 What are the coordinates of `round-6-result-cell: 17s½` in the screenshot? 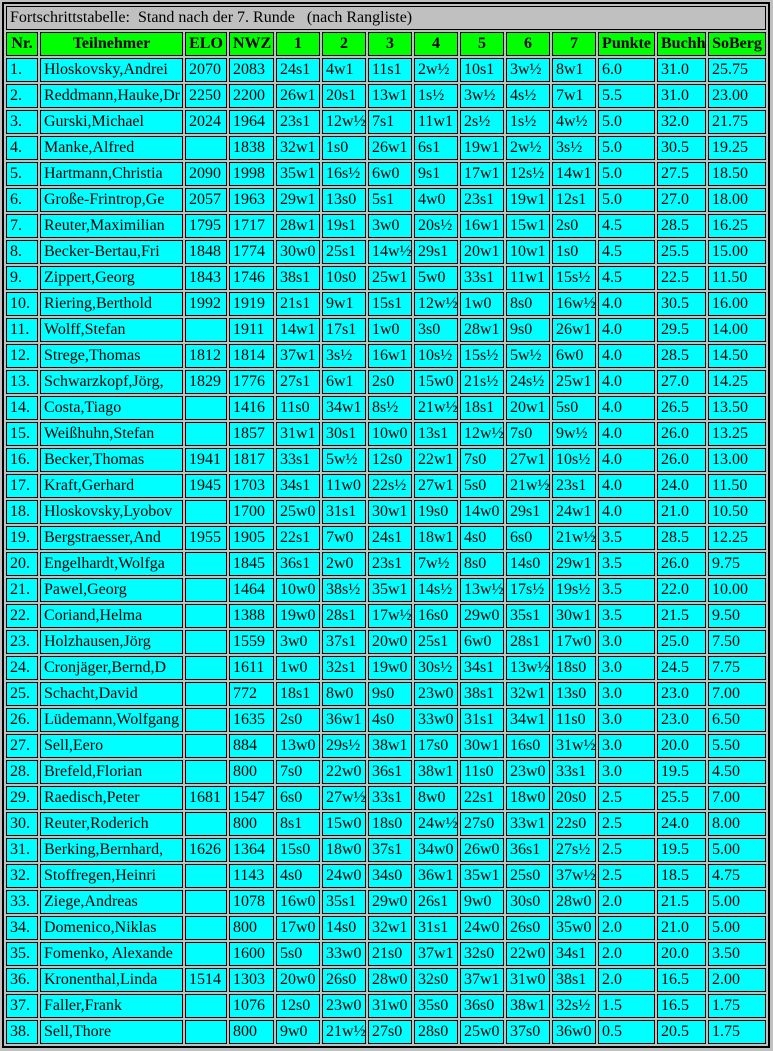 It's located at (528, 590).